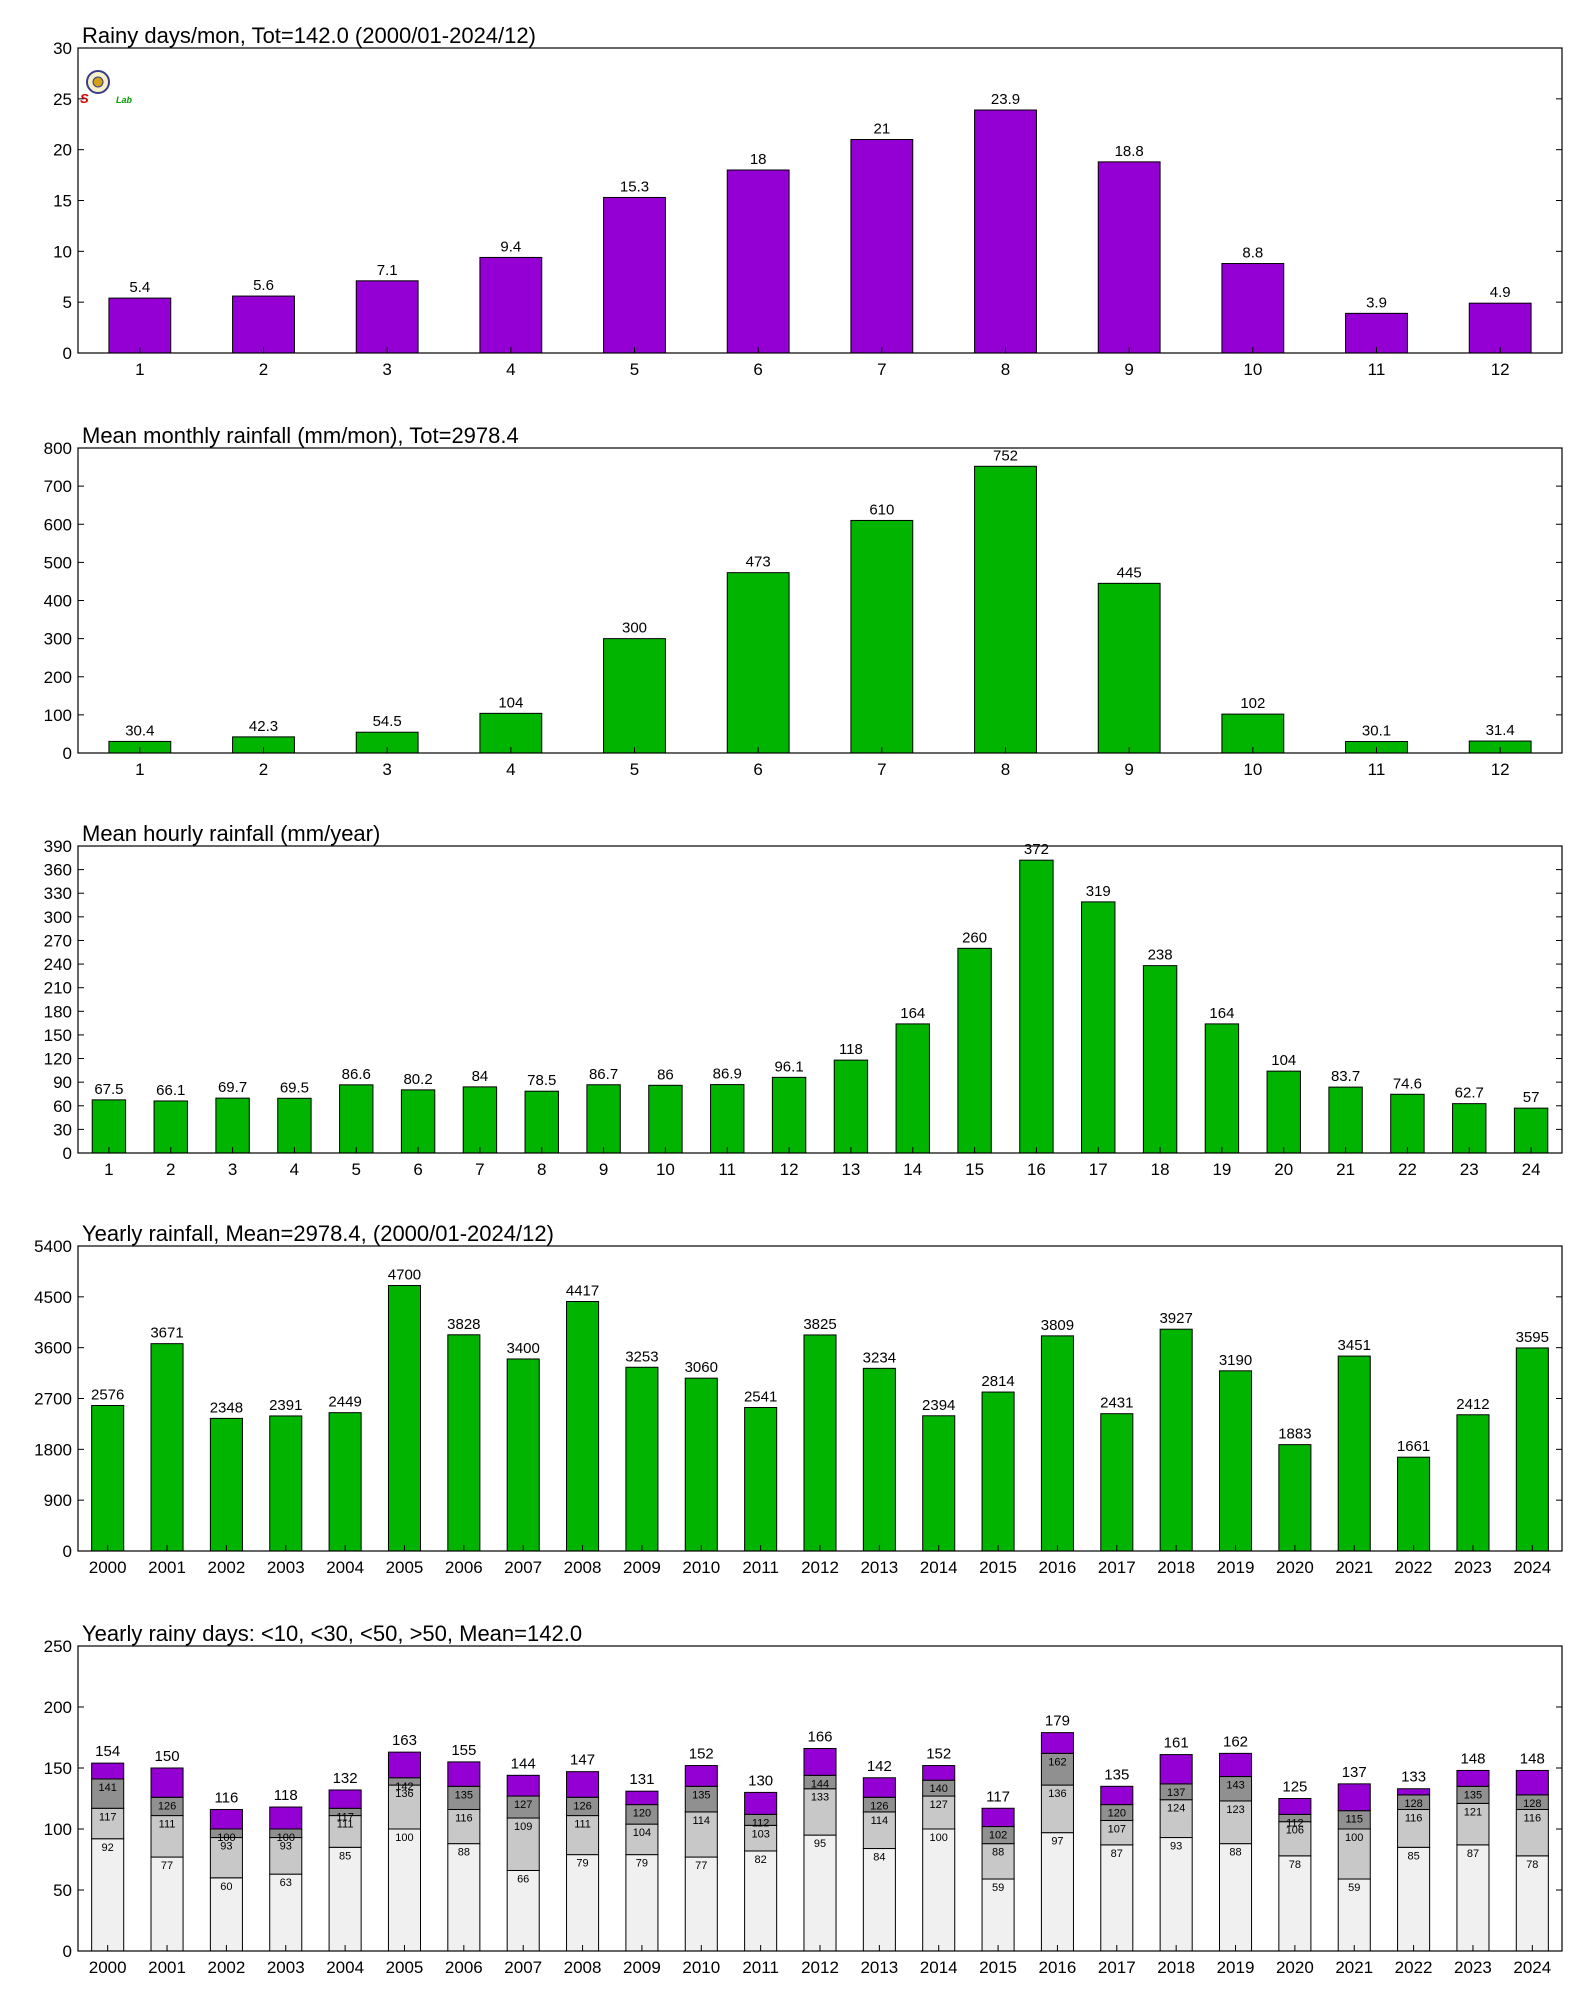  Describe the element at coordinates (139, 287) in the screenshot. I see `bar-value-label: 5.4` at that location.